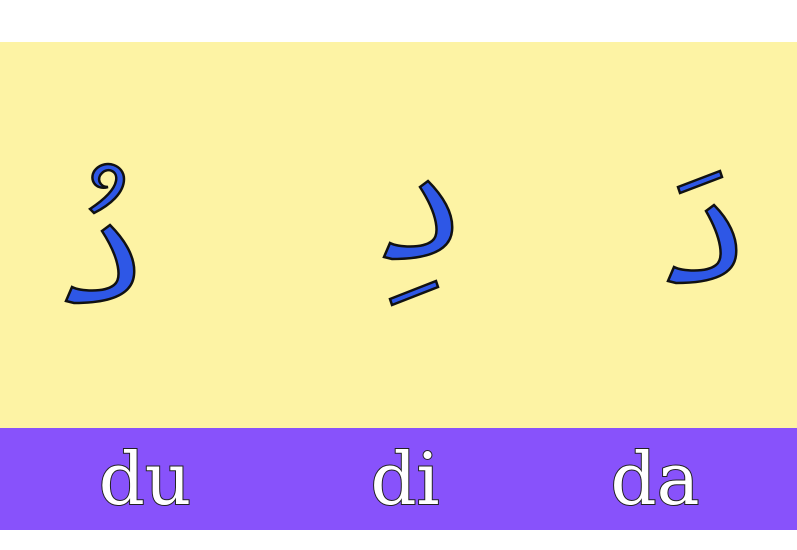 The image size is (797, 550). I want to click on dal-kasra-glyph, so click(418, 243).